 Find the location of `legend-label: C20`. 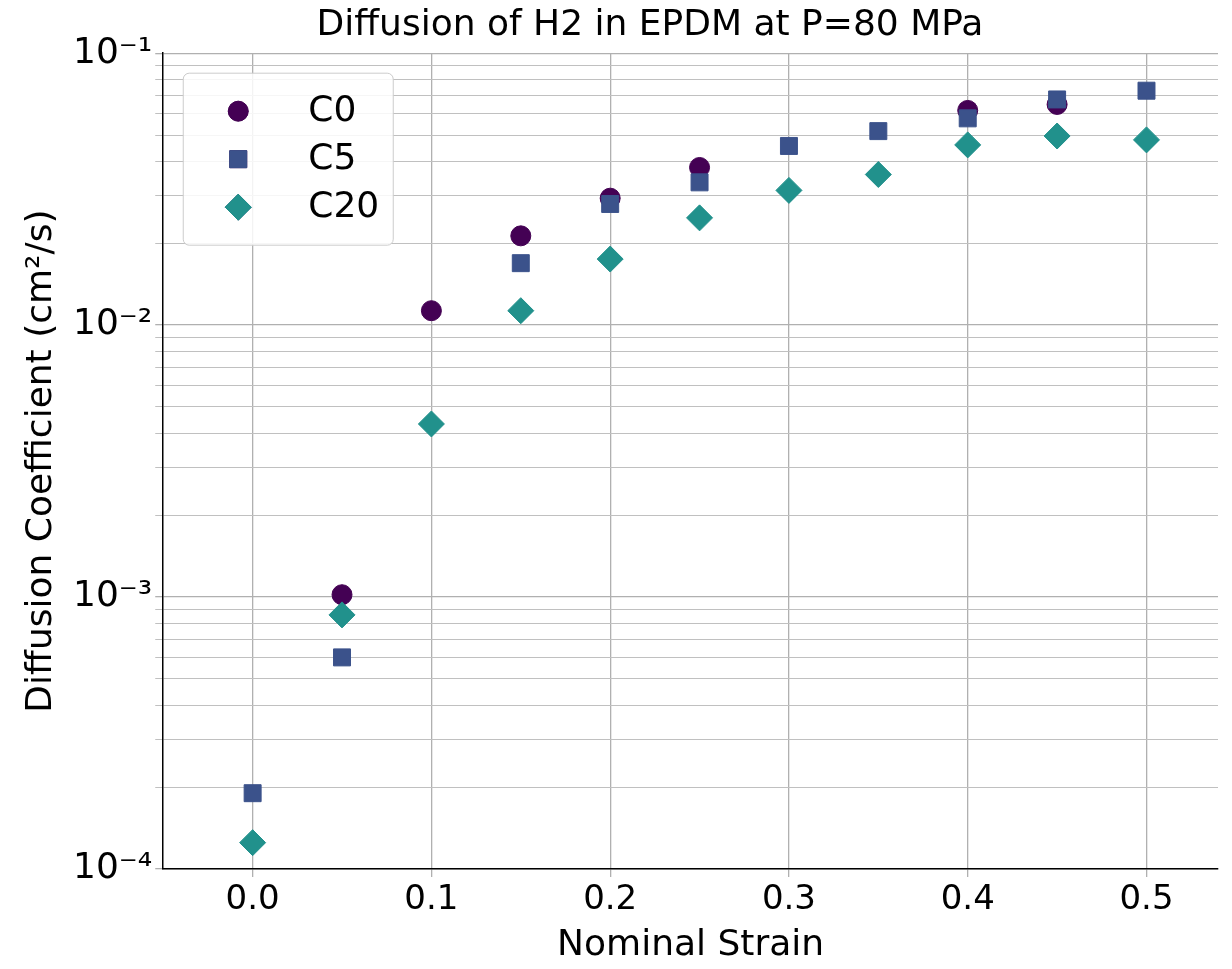

legend-label: C20 is located at coordinates (344, 204).